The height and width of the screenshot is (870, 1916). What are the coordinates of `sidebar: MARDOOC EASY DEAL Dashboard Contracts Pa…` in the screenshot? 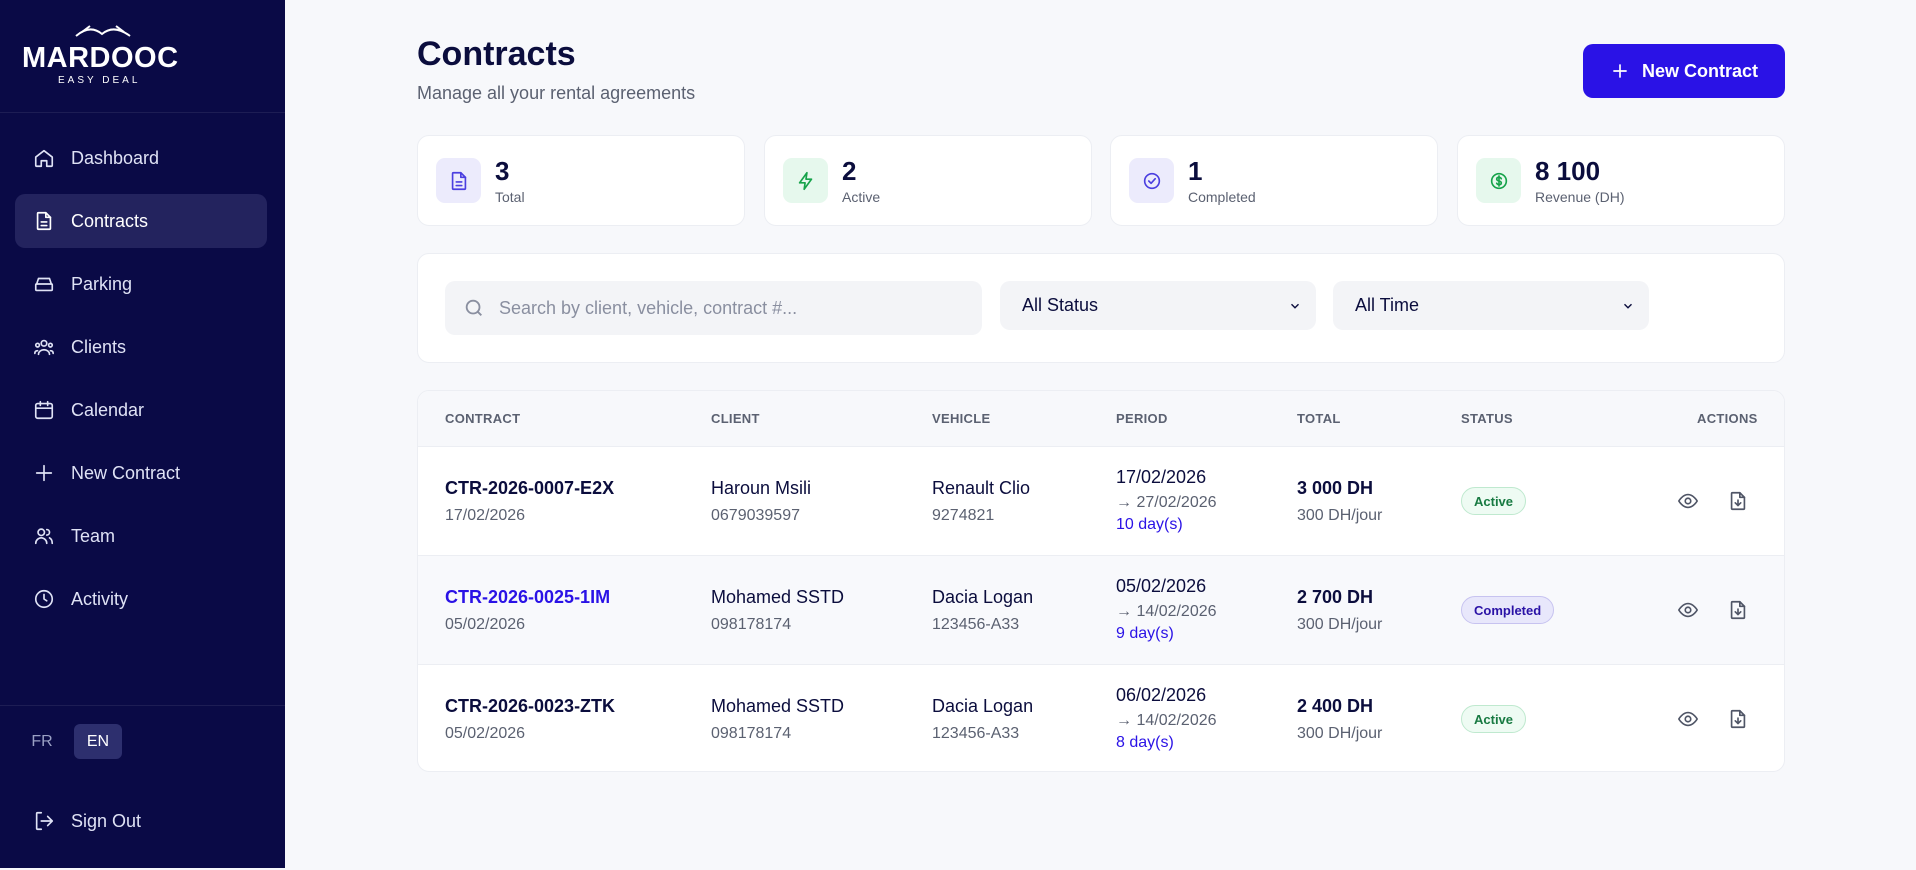 It's located at (142, 434).